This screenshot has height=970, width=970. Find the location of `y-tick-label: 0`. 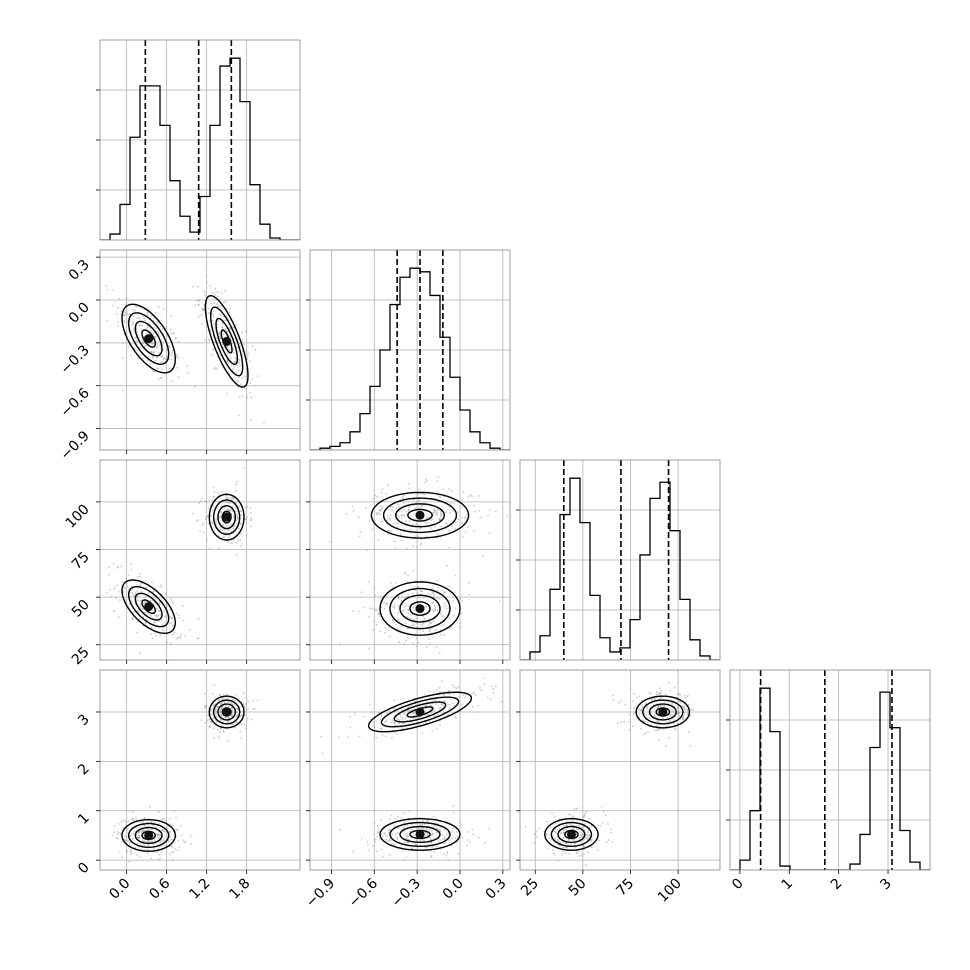

y-tick-label: 0 is located at coordinates (84, 869).